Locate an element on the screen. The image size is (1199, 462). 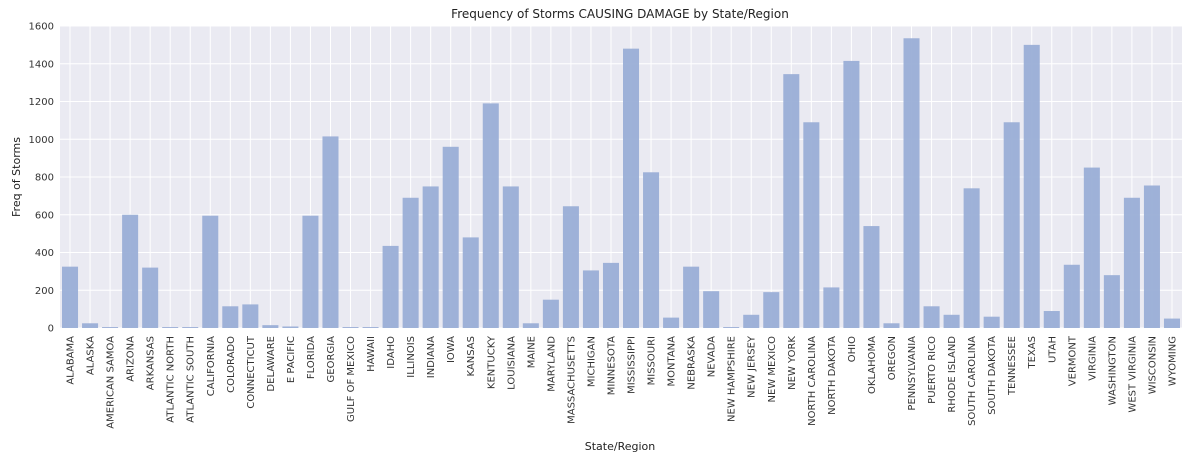
x-tick-label: GULF OF MEXICO is located at coordinates (351, 379).